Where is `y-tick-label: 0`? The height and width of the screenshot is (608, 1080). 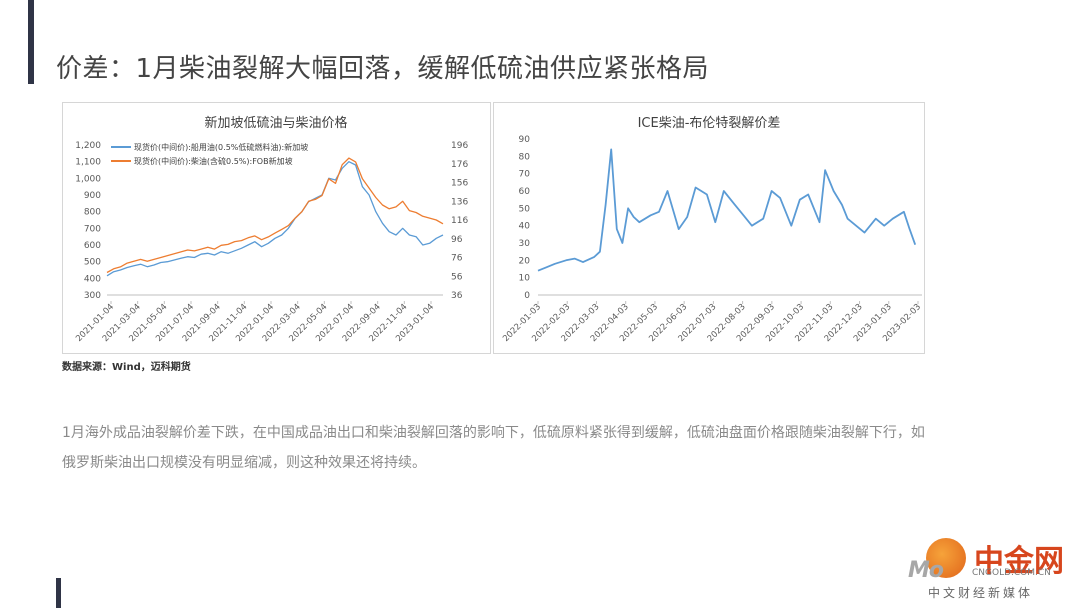 y-tick-label: 0 is located at coordinates (527, 296).